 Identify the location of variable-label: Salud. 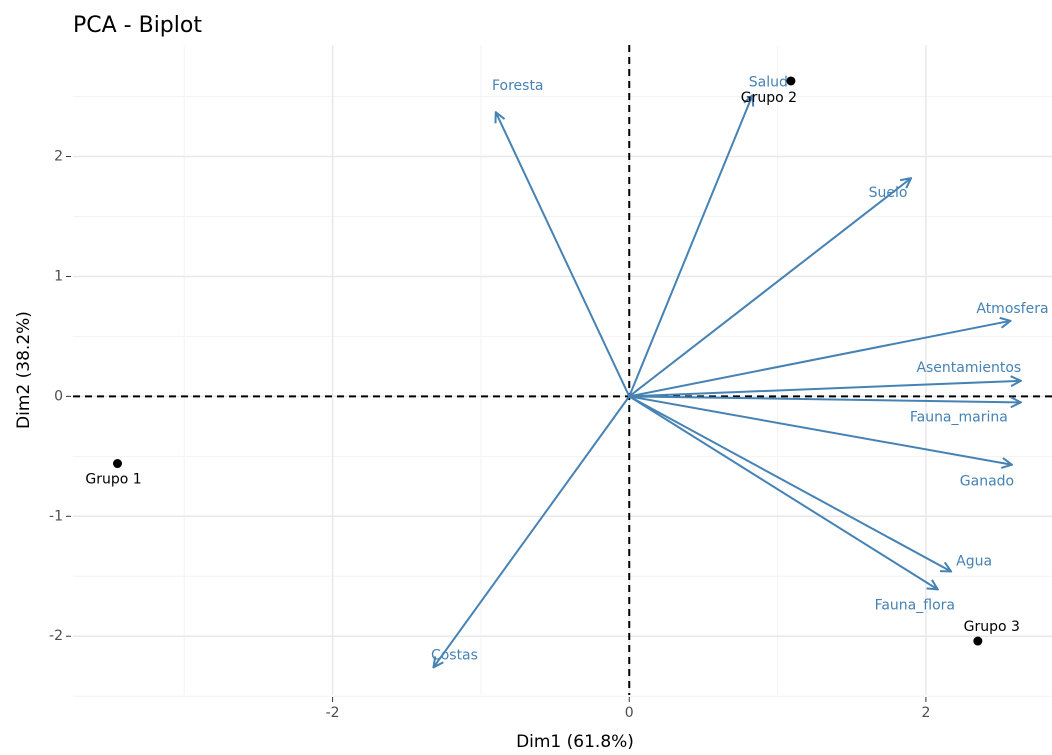
(768, 82).